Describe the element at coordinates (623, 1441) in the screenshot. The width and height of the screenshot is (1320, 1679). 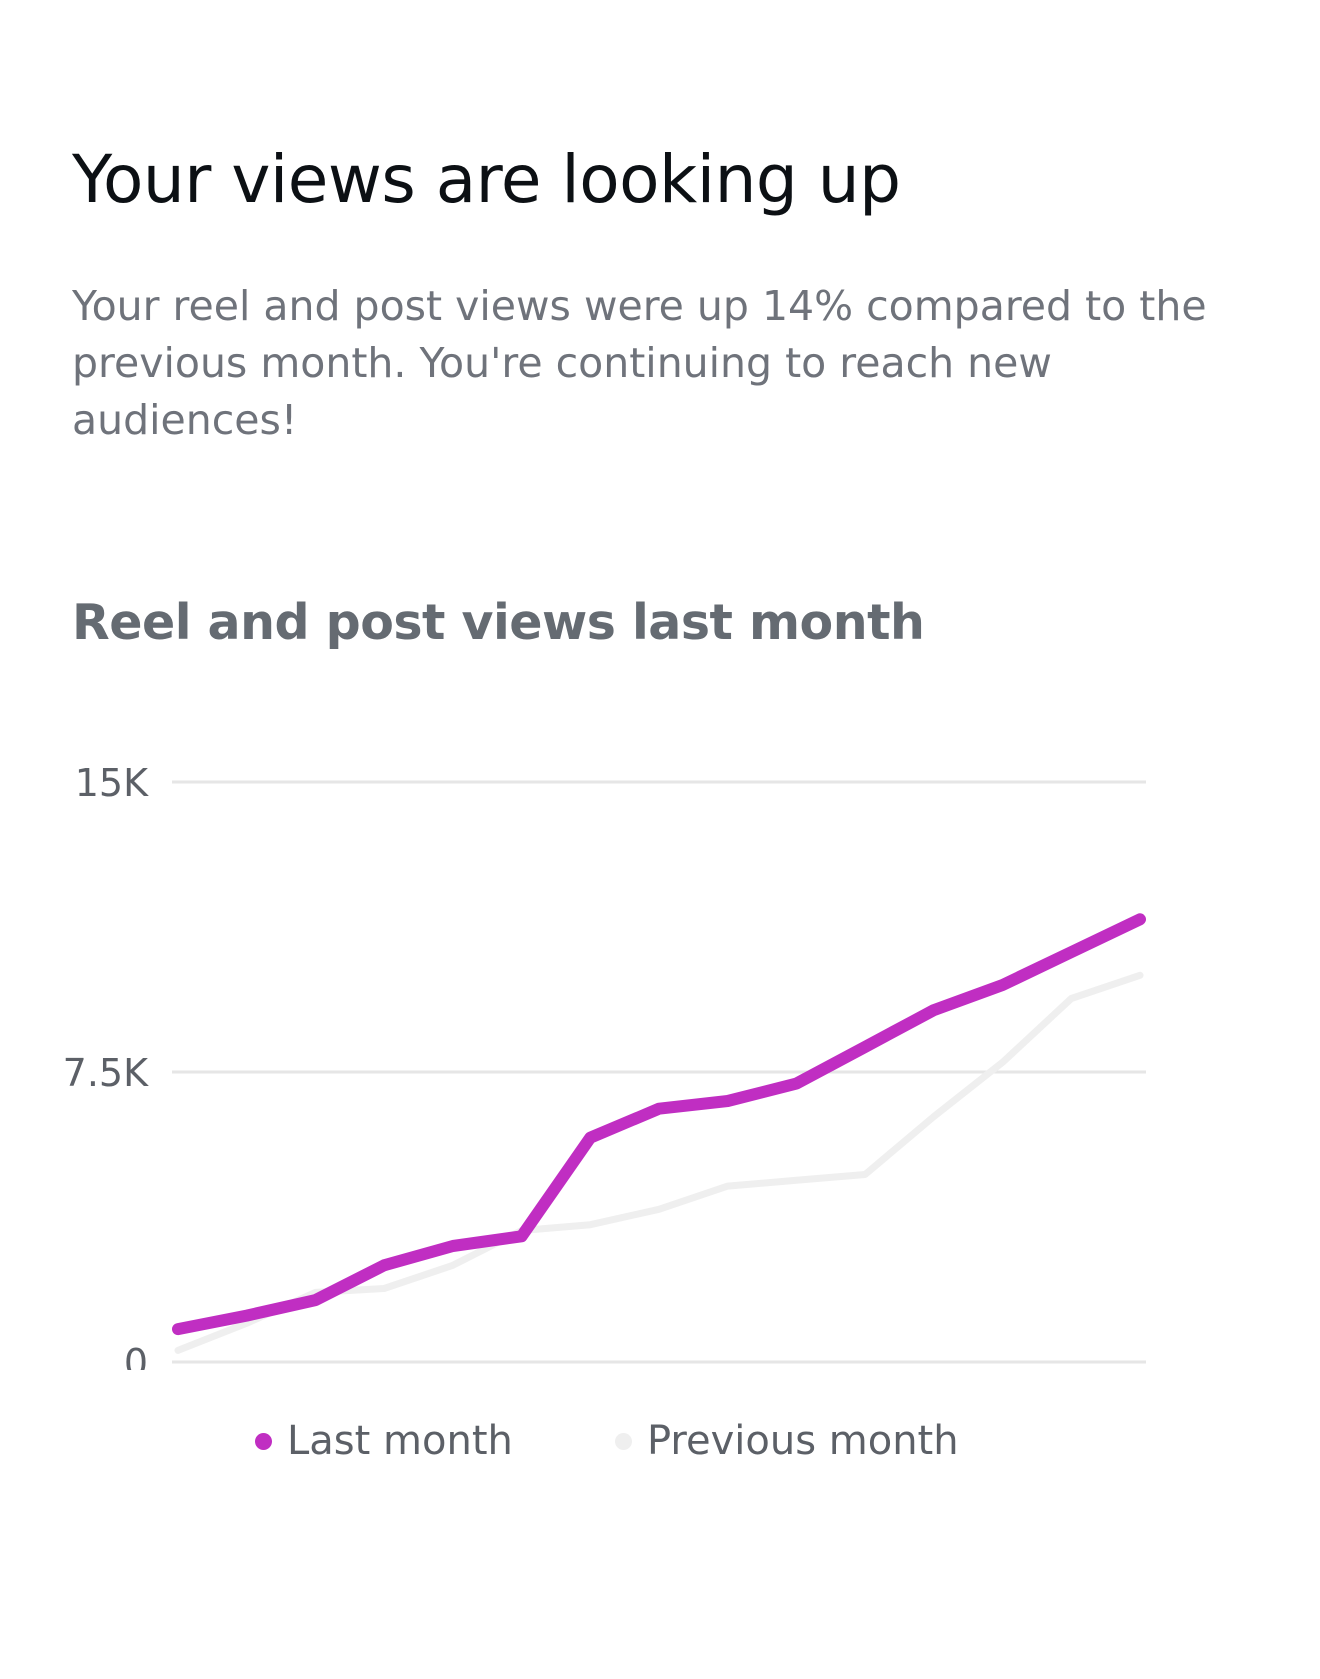
I see `legend-dot-previous-month` at that location.